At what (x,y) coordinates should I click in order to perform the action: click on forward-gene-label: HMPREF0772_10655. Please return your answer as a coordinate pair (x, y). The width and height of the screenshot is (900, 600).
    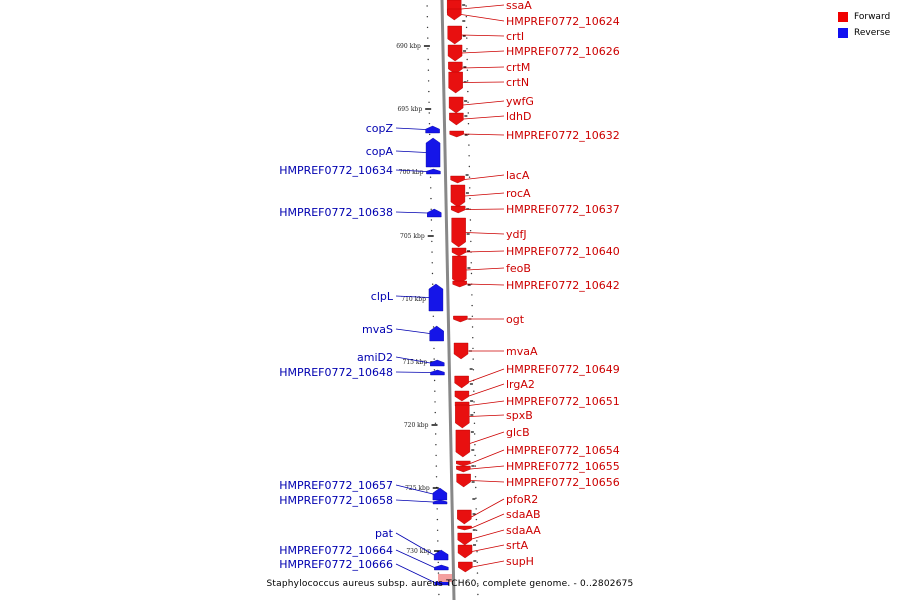
    Looking at the image, I should click on (563, 466).